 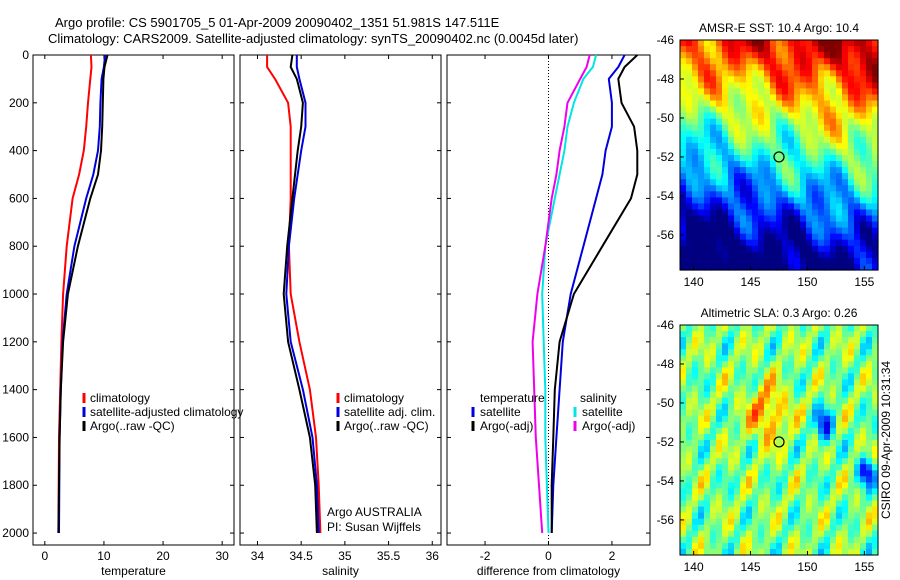 I want to click on legend-header-temperature: temperature, so click(x=512, y=398).